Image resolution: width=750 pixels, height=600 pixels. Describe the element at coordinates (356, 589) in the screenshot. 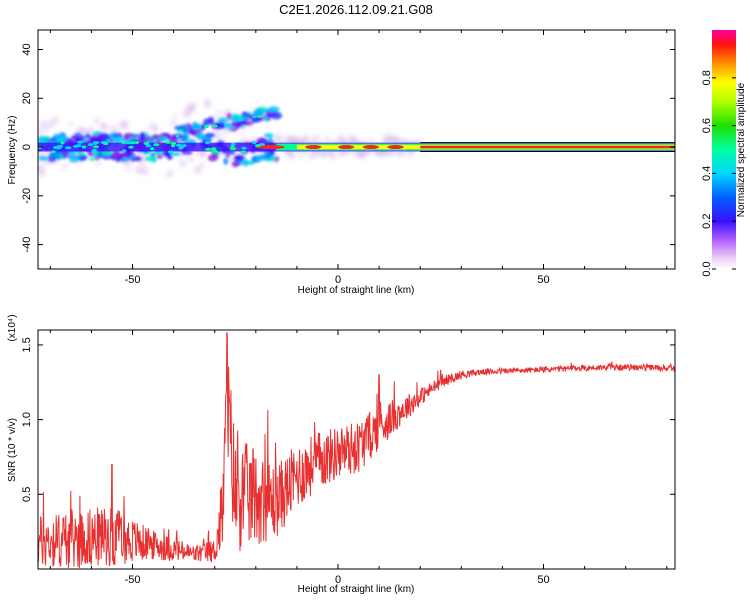

I see `snr-xlabel: Height of straight line (km)` at that location.